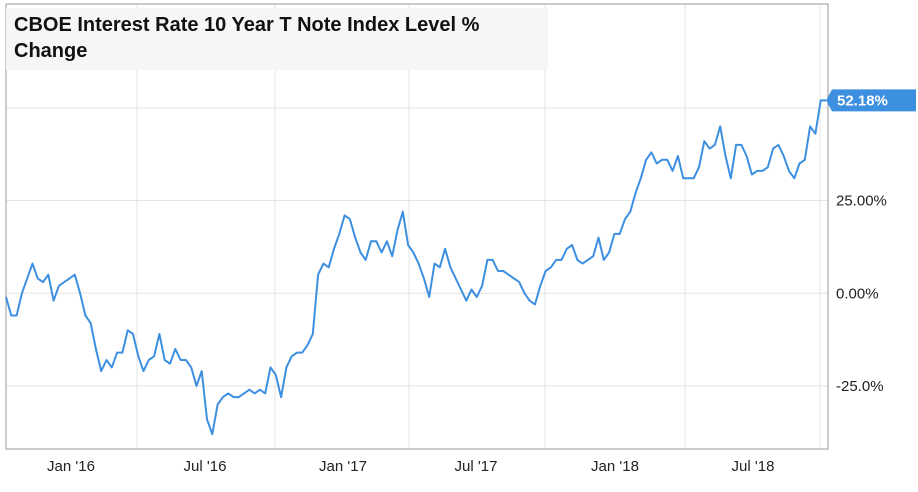  Describe the element at coordinates (860, 386) in the screenshot. I see `y-tick-label: -25.0%` at that location.